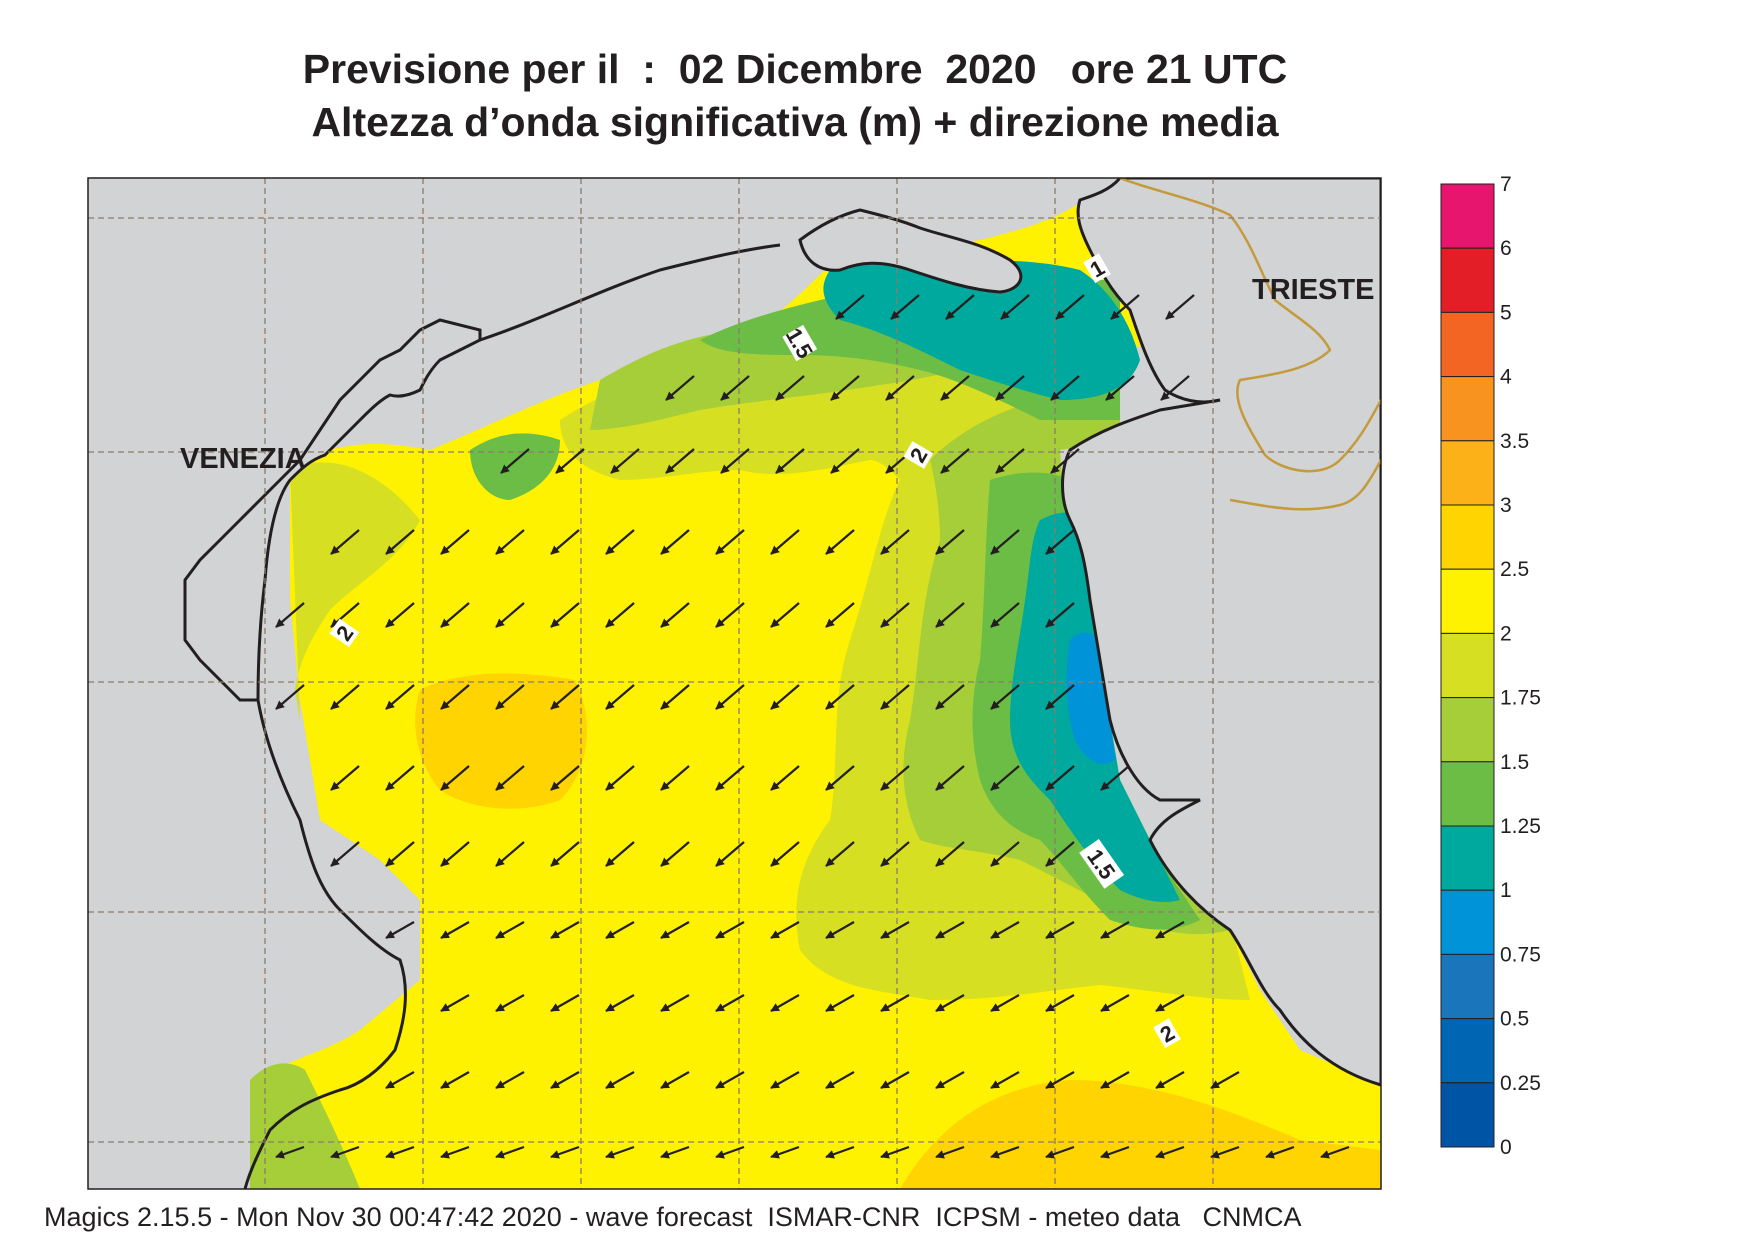 This screenshot has height=1242, width=1755. What do you see at coordinates (1520, 826) in the screenshot?
I see `legend-tick-label: 1.25` at bounding box center [1520, 826].